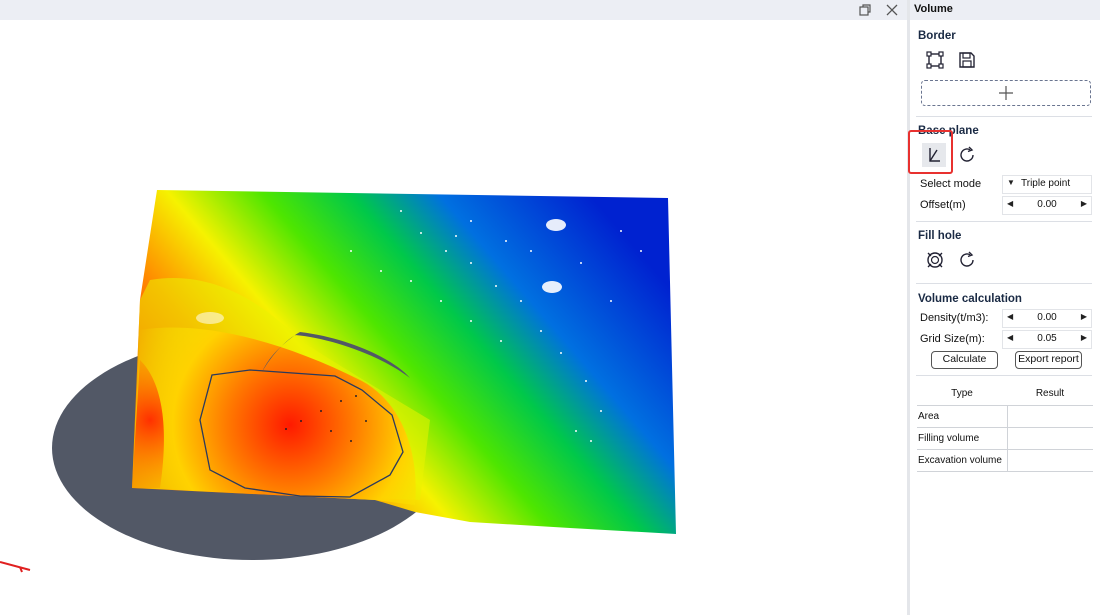 The image size is (1100, 615). Describe the element at coordinates (933, 9) in the screenshot. I see `panel-title: Volume` at that location.